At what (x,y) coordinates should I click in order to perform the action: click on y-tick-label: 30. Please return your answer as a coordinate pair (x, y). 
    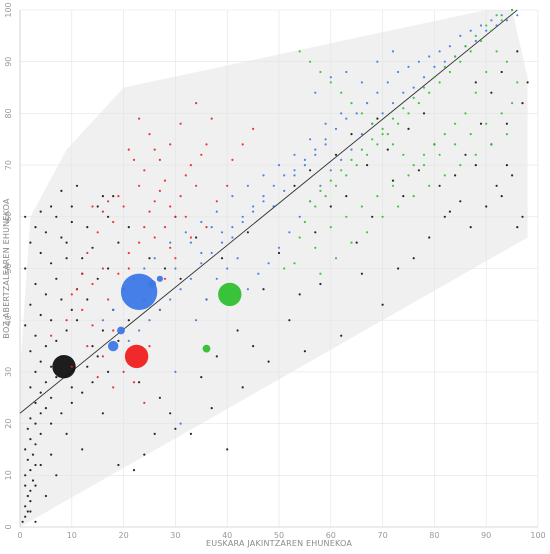
    Looking at the image, I should click on (8, 372).